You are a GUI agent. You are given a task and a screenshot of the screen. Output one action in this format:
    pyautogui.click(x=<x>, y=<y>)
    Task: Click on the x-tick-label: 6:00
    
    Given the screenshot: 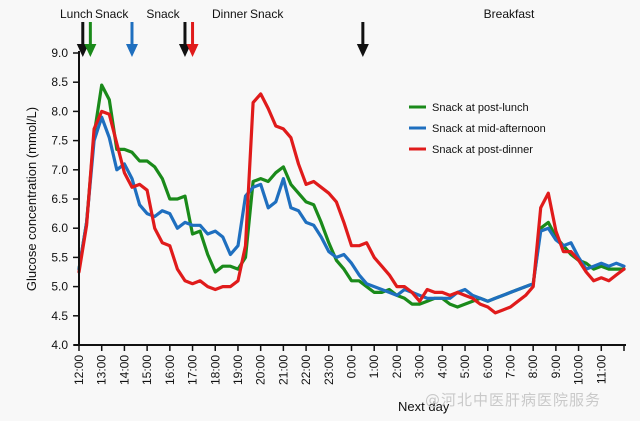 What is the action you would take?
    pyautogui.click(x=488, y=367)
    